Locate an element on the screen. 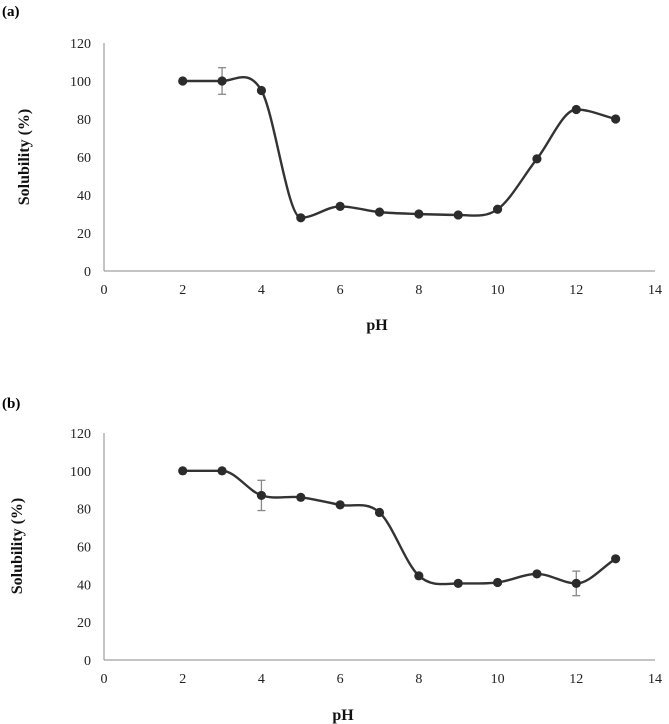  panel-label: (b) is located at coordinates (11, 404).